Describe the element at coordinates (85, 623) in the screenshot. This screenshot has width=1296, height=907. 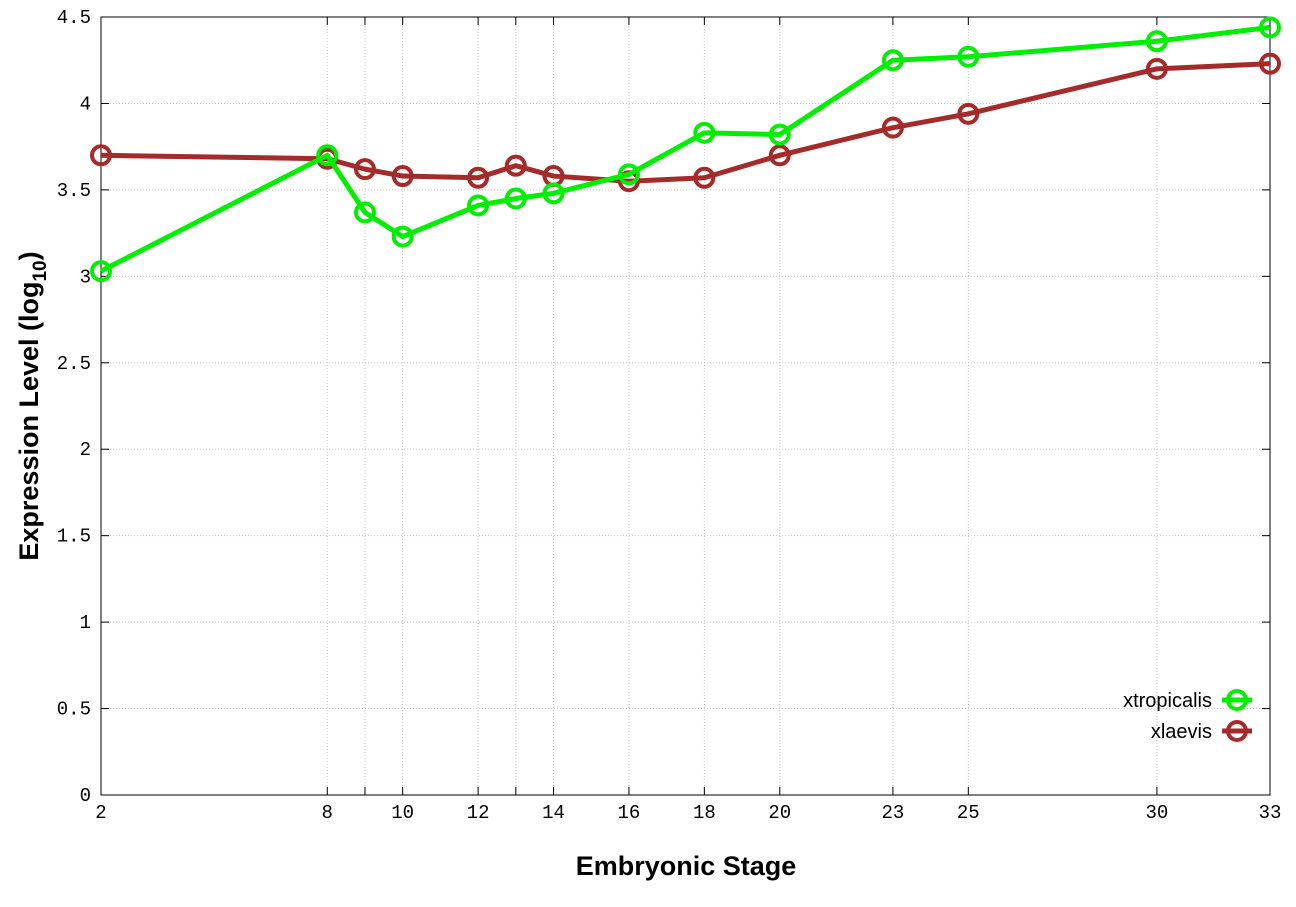
I see `y-tick-label: 1` at that location.